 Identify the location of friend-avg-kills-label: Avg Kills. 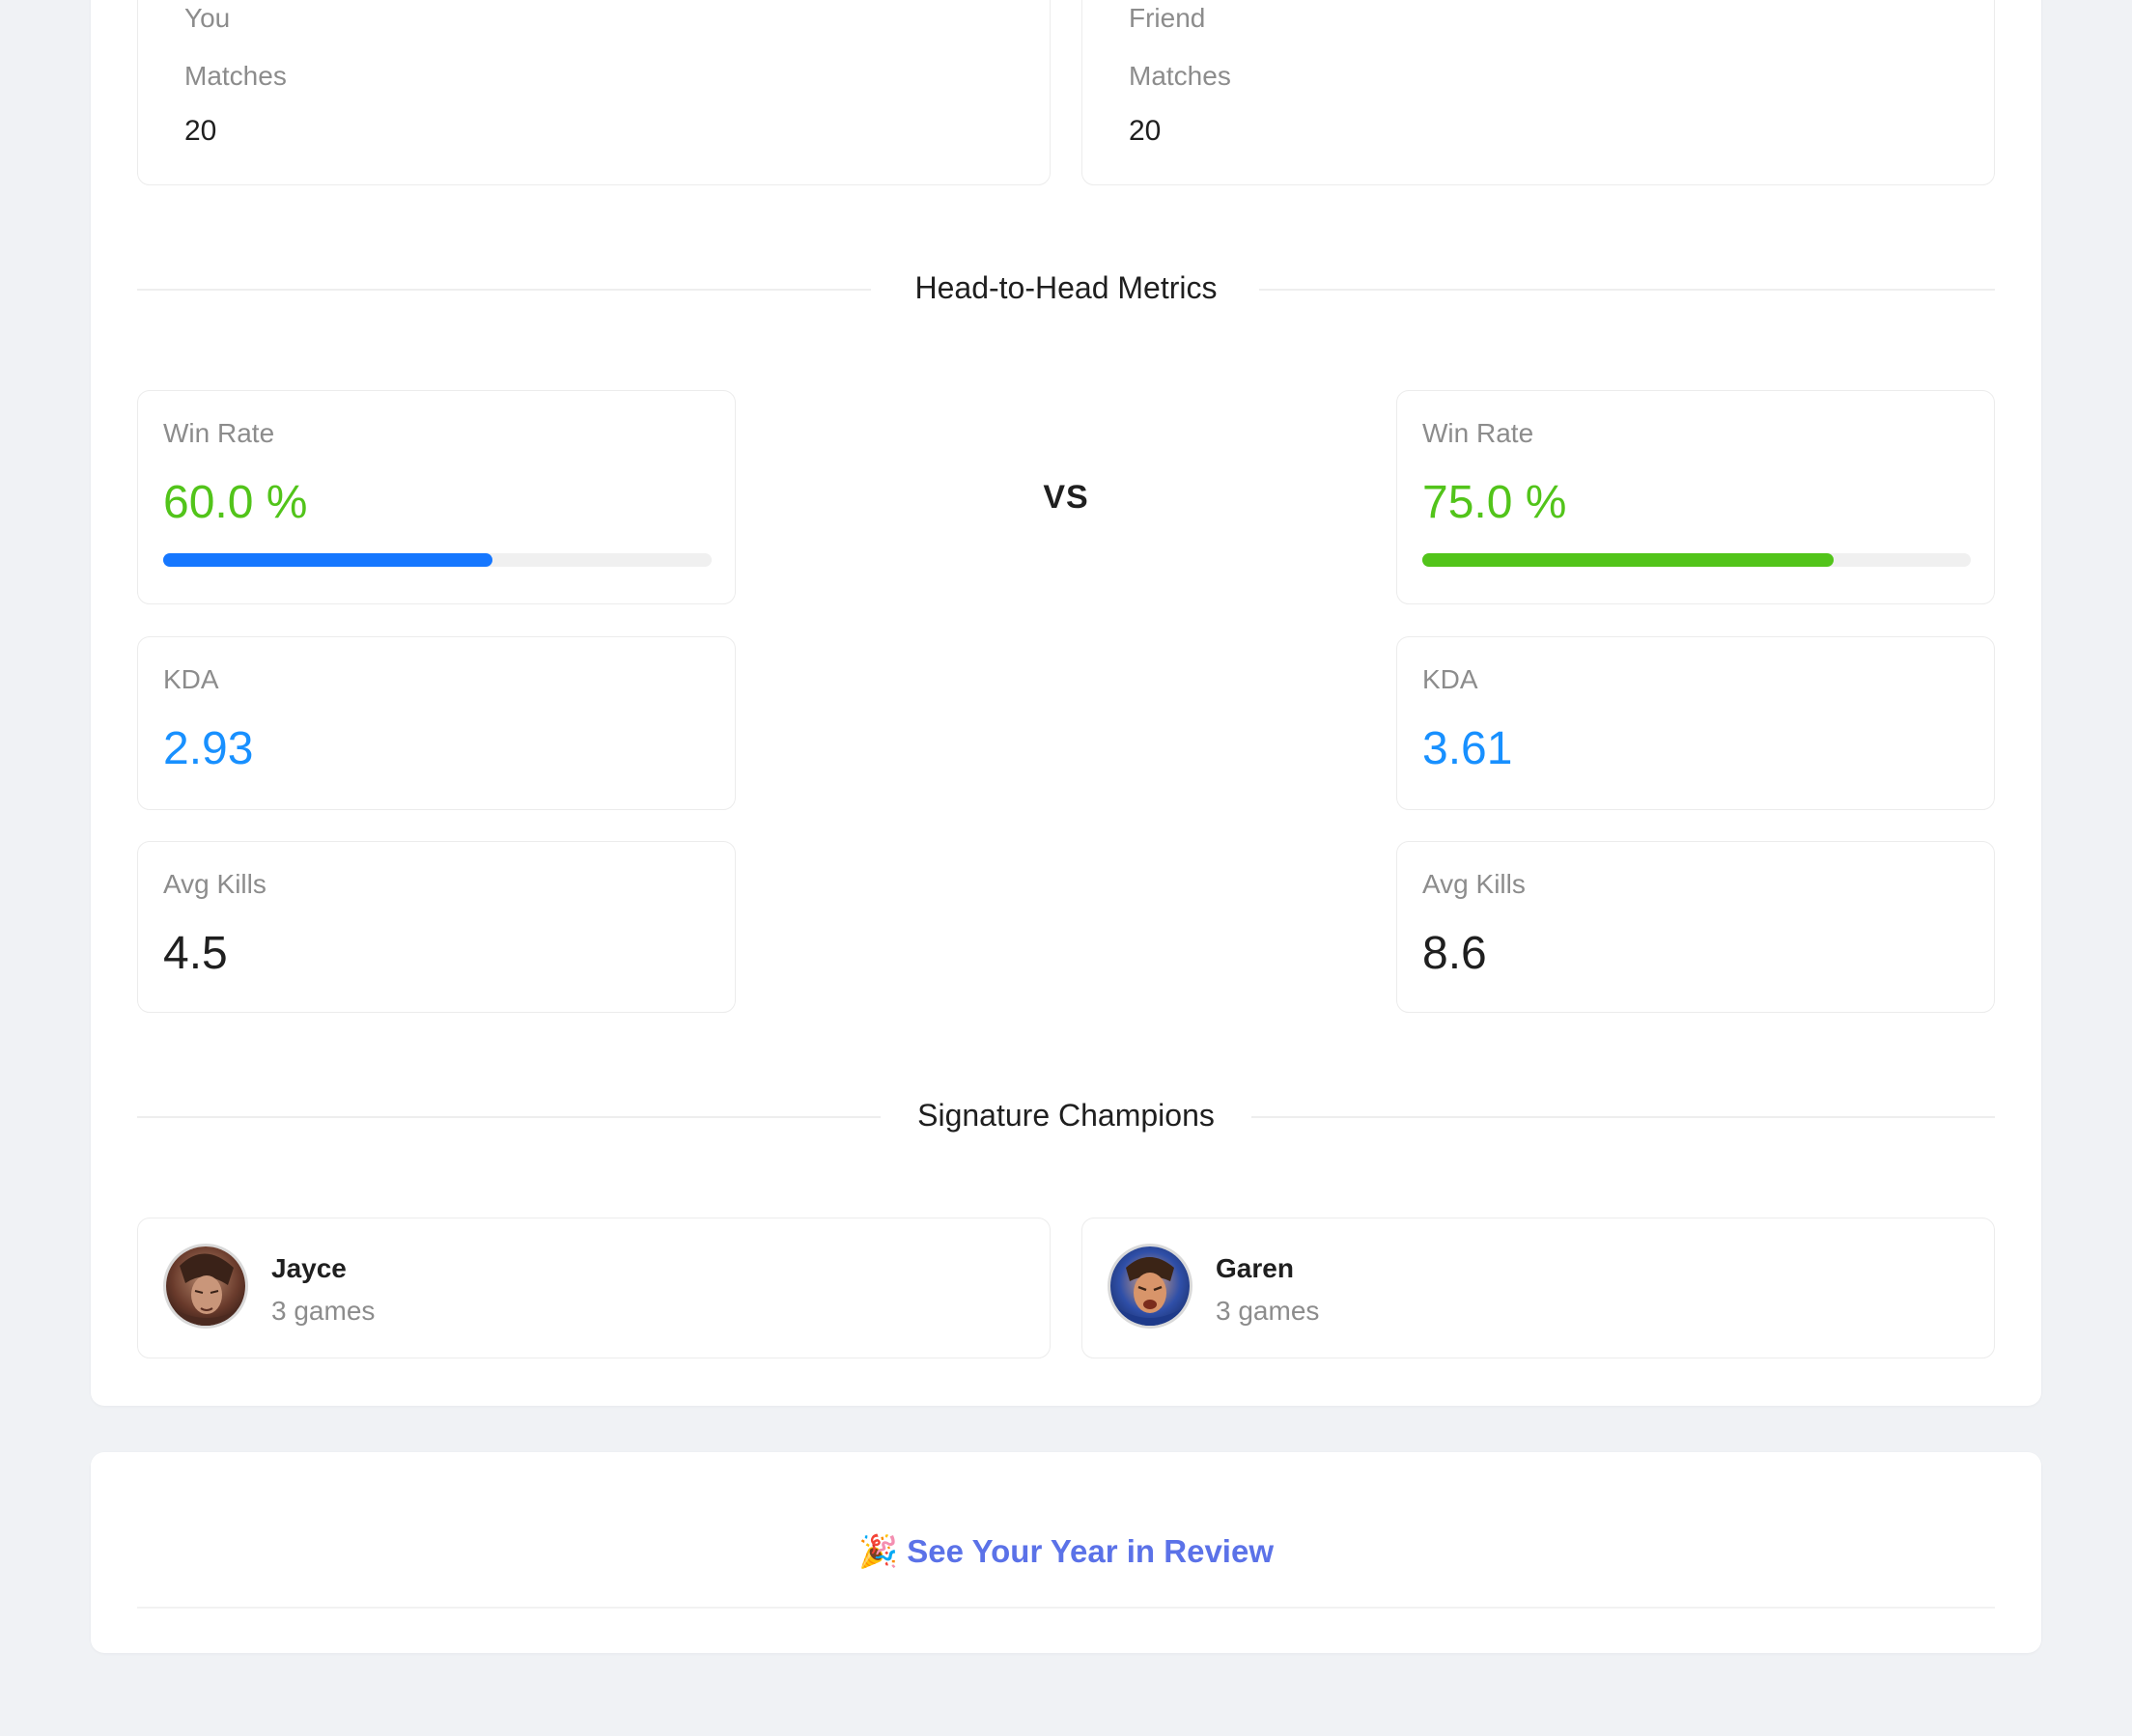
(1474, 884).